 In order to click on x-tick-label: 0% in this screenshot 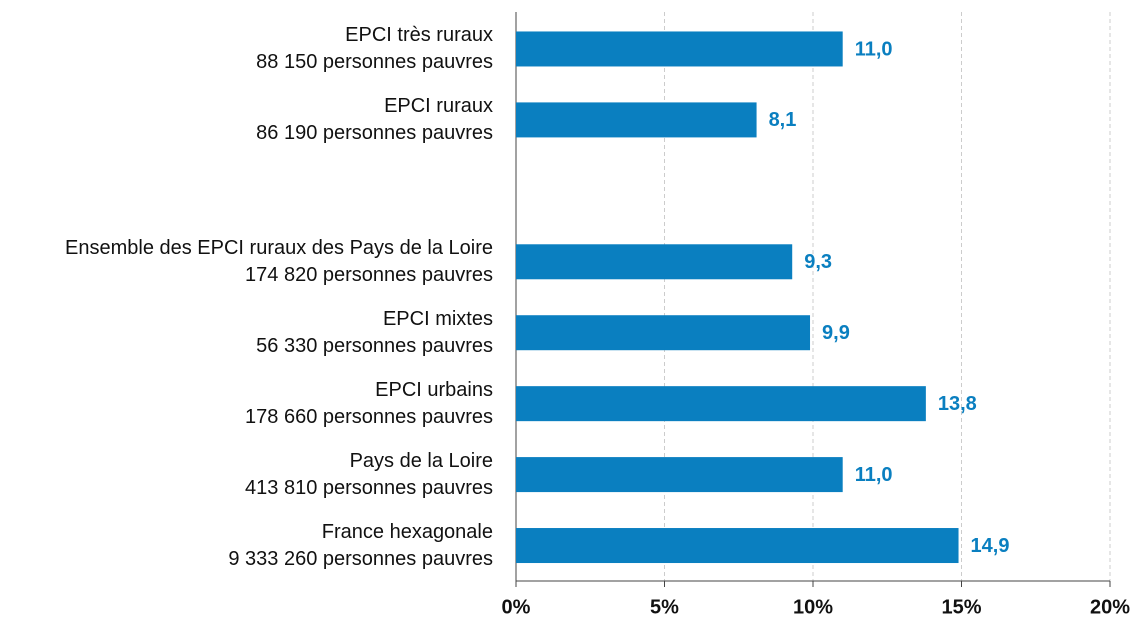, I will do `click(516, 607)`.